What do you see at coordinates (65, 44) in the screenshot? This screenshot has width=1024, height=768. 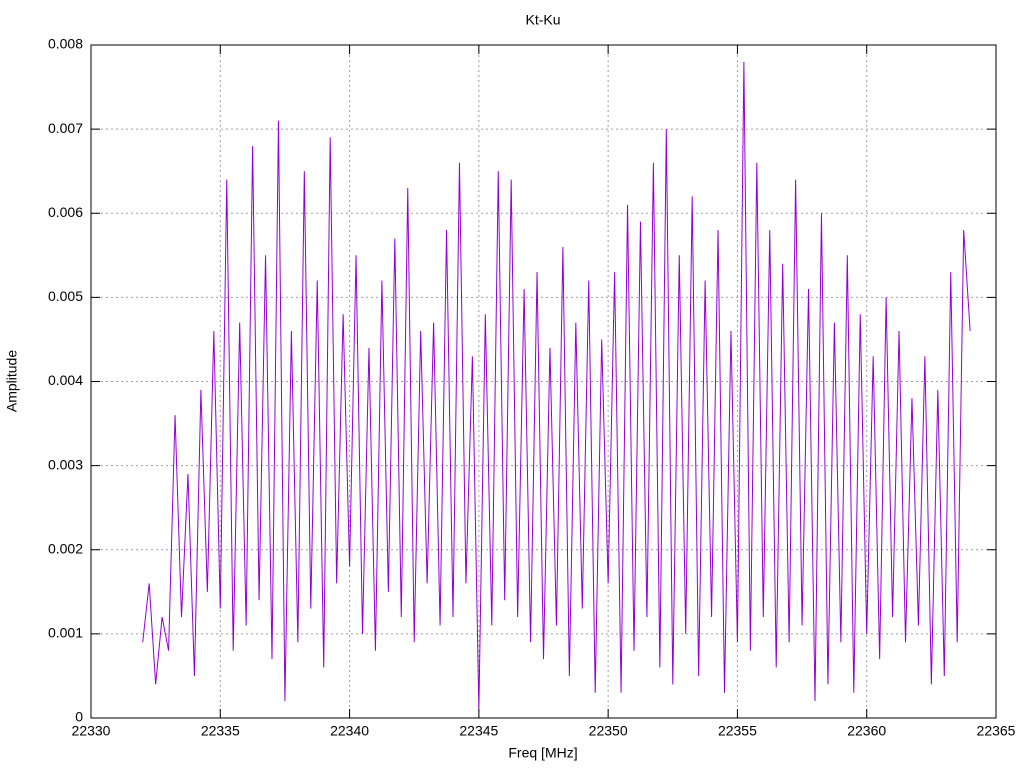 I see `y-tick-label: 0.008` at bounding box center [65, 44].